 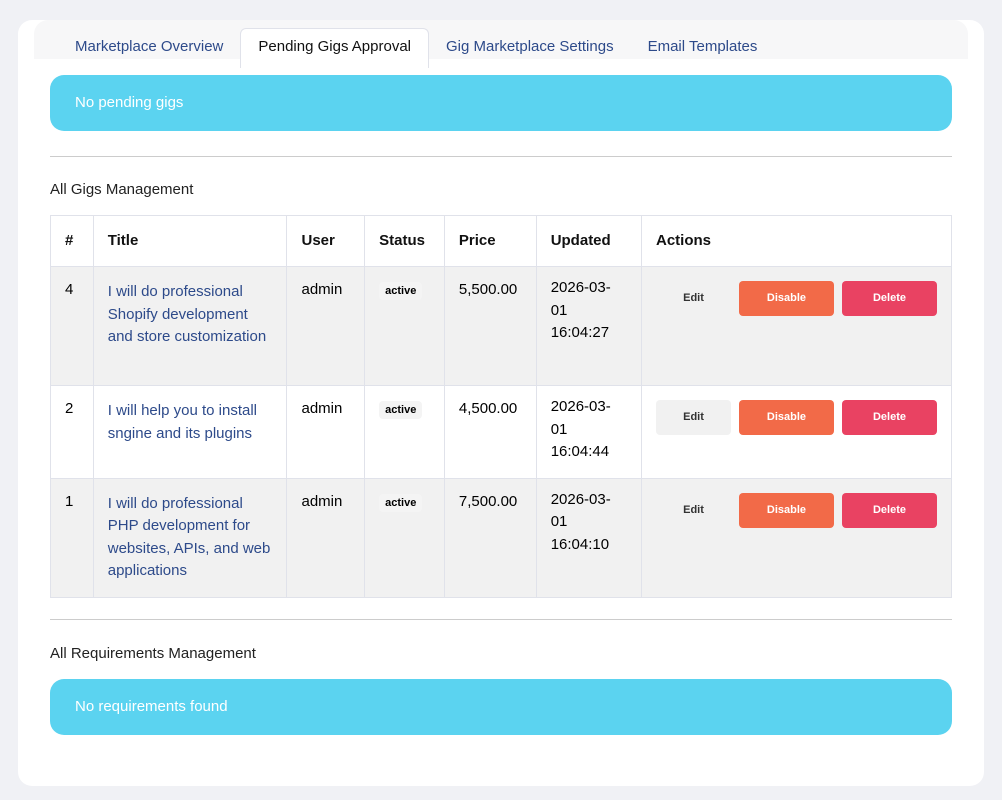 I want to click on col-title: Title, so click(x=190, y=241).